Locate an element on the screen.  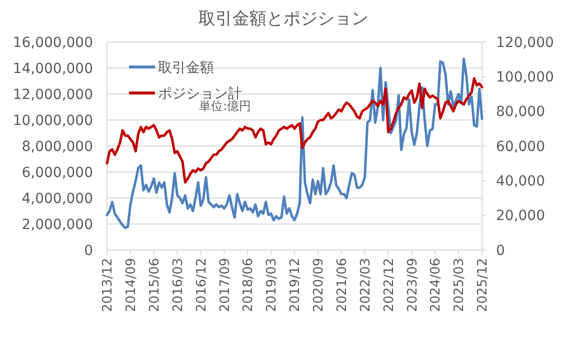
x-tick-label: 2017/09 is located at coordinates (225, 285).